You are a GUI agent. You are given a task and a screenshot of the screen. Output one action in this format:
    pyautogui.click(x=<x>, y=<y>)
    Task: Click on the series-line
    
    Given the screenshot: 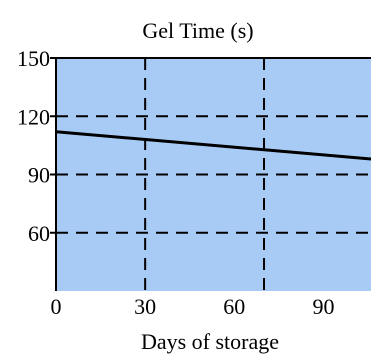 What is the action you would take?
    pyautogui.click(x=213, y=145)
    